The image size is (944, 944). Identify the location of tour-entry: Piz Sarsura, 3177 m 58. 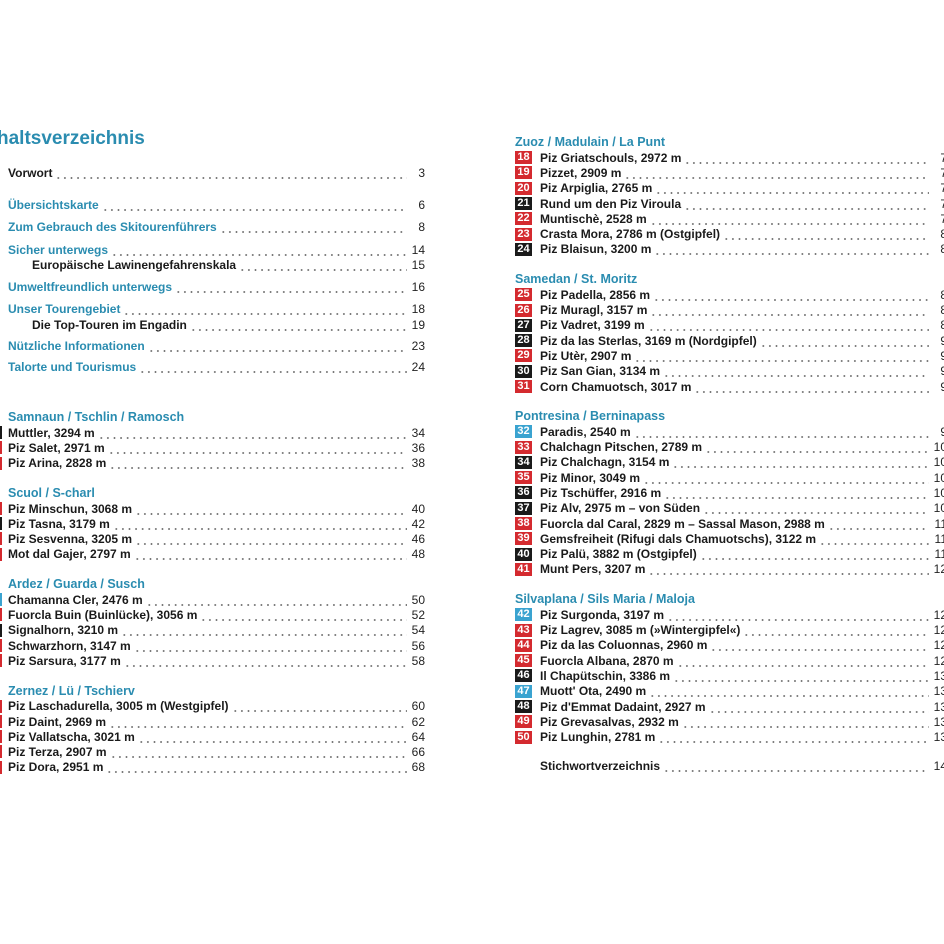
(212, 660).